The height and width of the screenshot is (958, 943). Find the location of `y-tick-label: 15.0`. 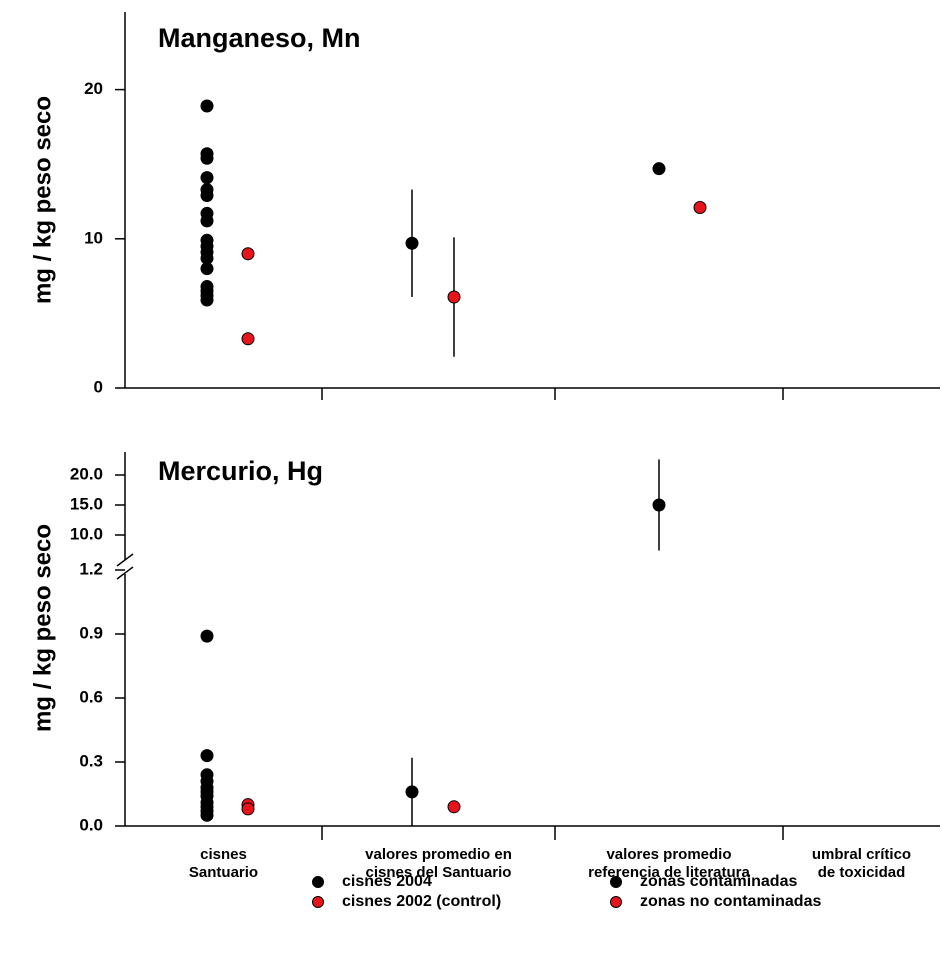

y-tick-label: 15.0 is located at coordinates (86, 503).